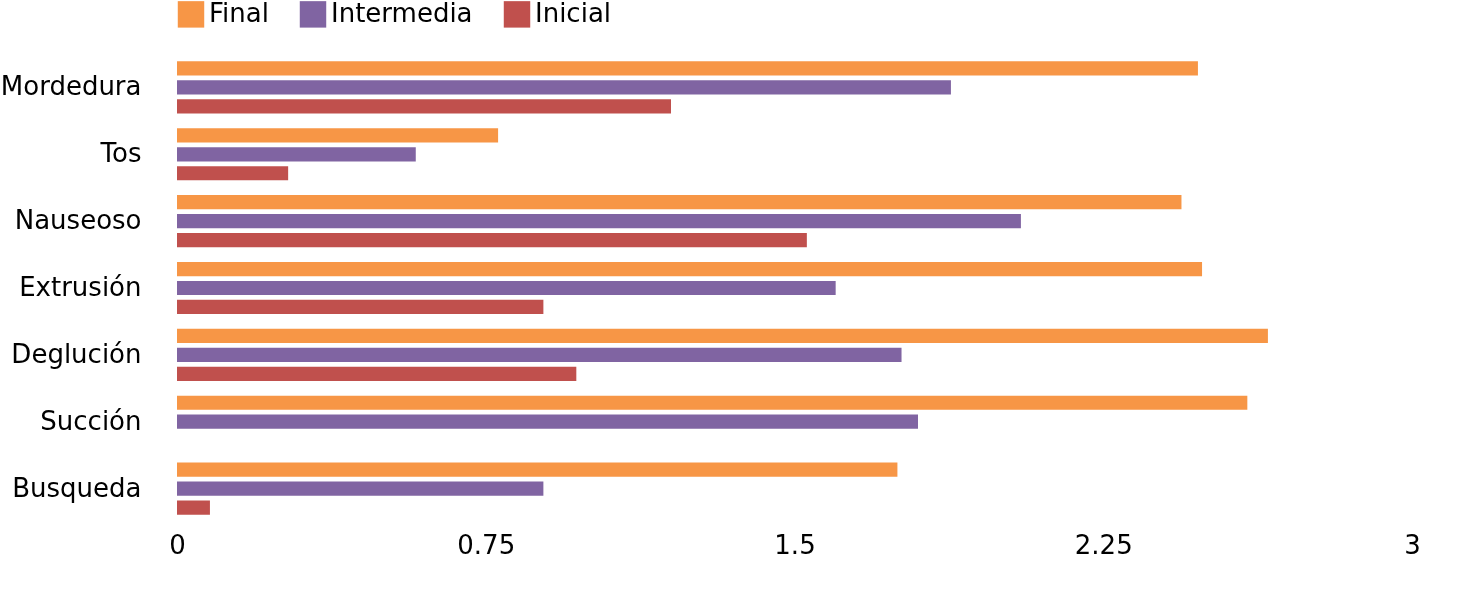 Image resolution: width=1477 pixels, height=590 pixels. Describe the element at coordinates (76, 353) in the screenshot. I see `y-tick-label: Deglución` at that location.